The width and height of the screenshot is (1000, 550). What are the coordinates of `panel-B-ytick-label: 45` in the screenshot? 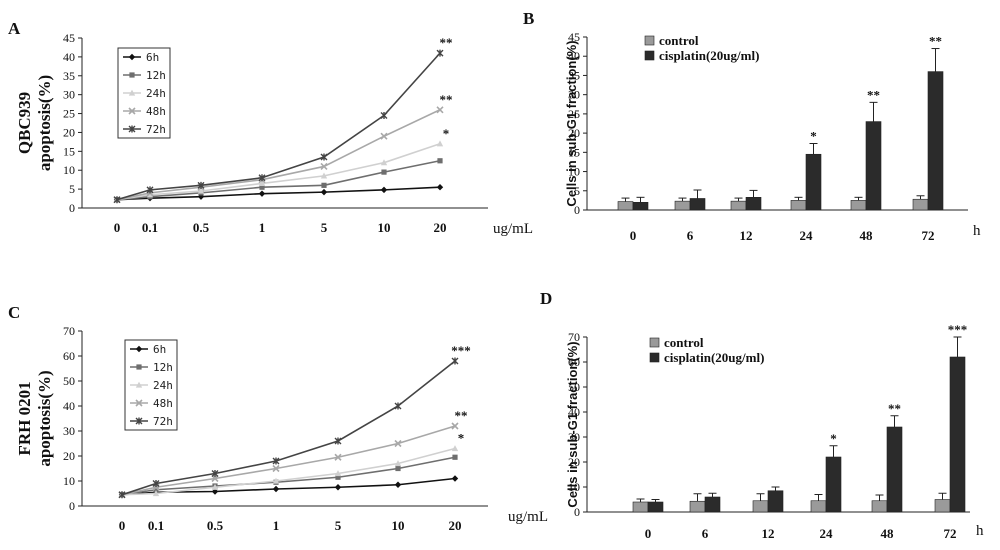 It's located at (574, 37).